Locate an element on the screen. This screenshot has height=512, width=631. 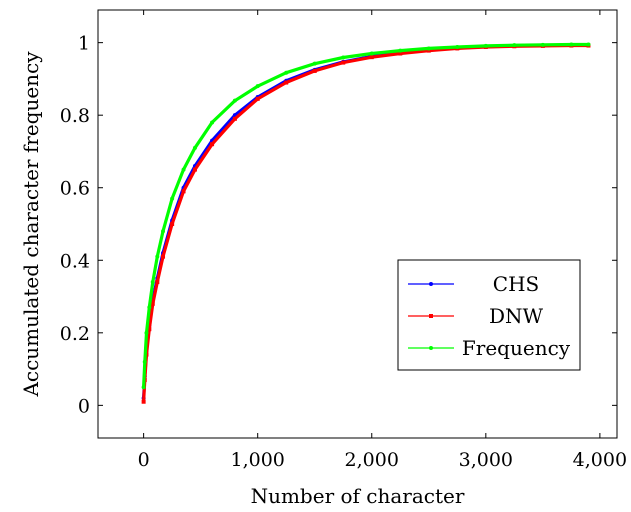
legend-label-chs: CHS is located at coordinates (516, 284).